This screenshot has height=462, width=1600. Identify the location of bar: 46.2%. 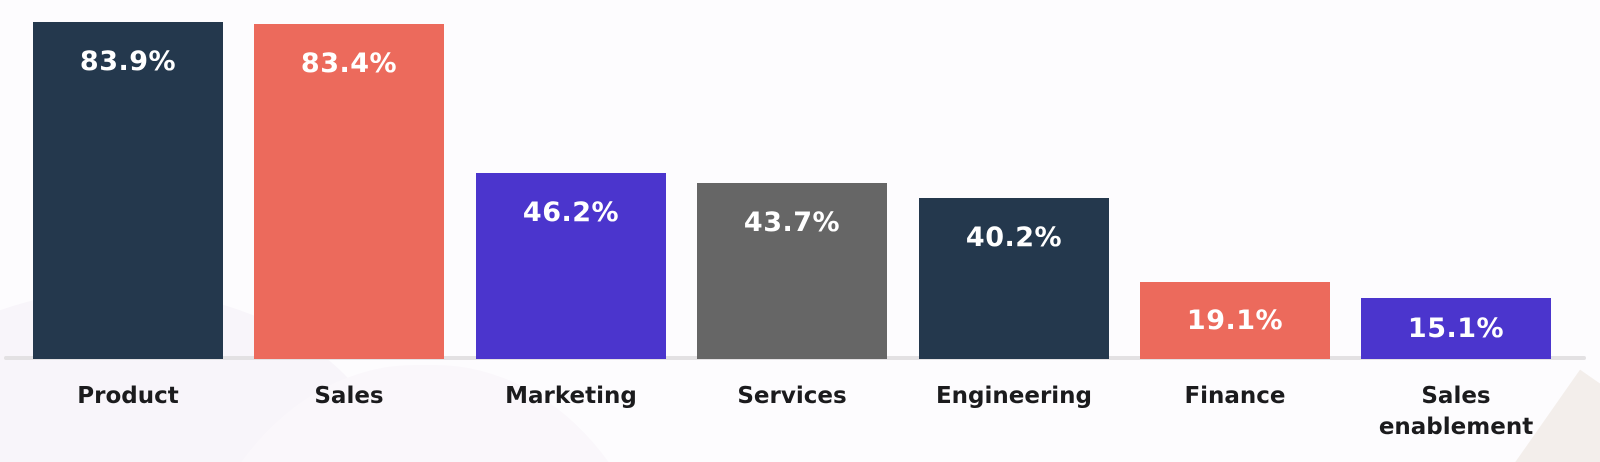
(571, 266).